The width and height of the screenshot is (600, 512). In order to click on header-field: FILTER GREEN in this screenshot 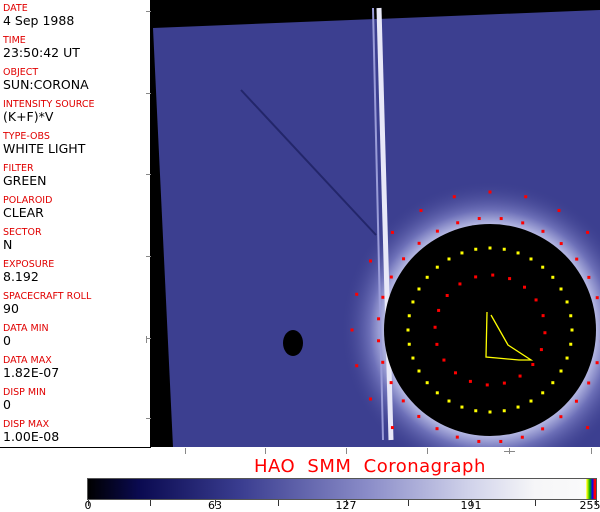, I will do `click(25, 175)`.